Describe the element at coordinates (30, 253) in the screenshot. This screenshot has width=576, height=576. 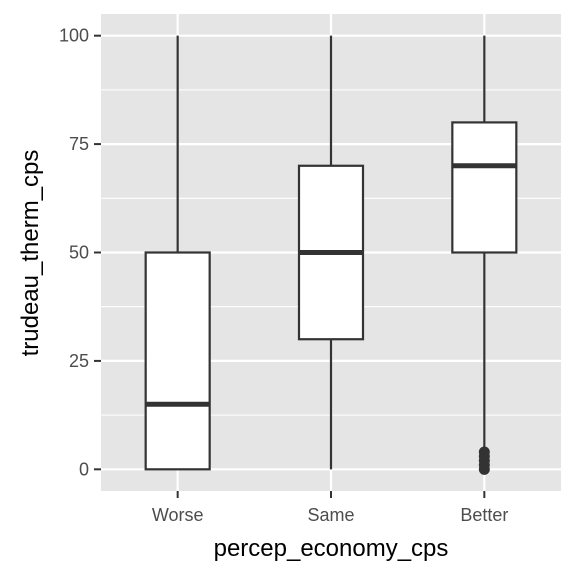
I see `y-axis-title: trudeau_therm_cps` at that location.